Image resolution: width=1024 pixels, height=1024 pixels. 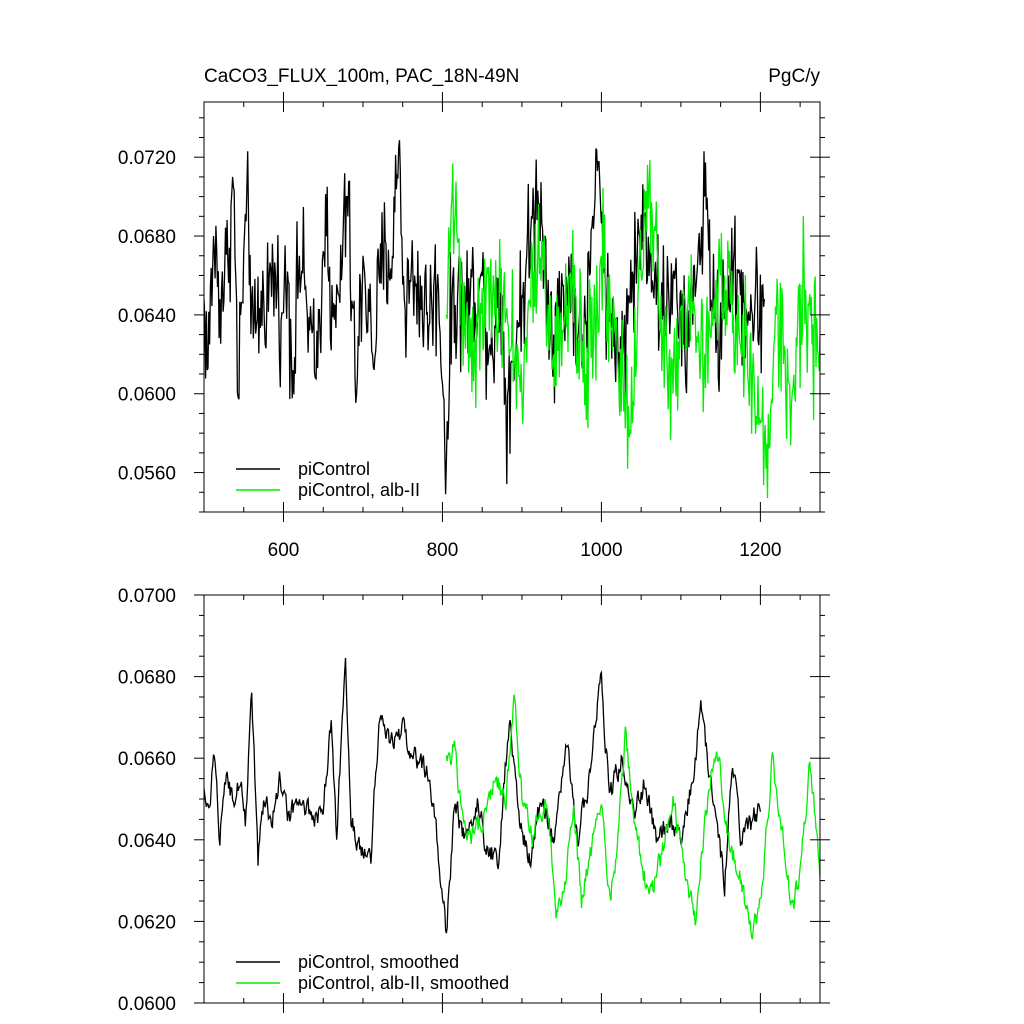 What do you see at coordinates (147, 596) in the screenshot?
I see `y-tick-label: 0.0700` at bounding box center [147, 596].